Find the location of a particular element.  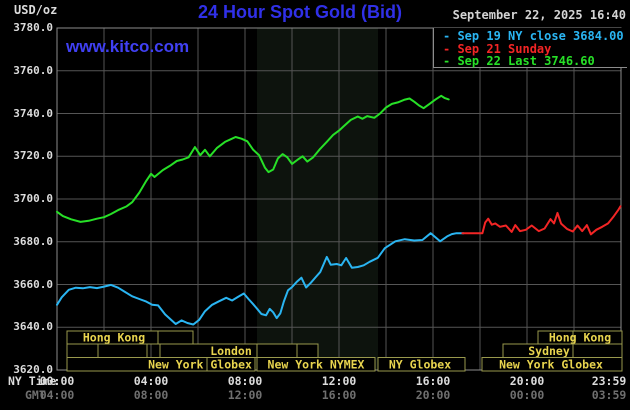

x-tick-ny: 16:00 is located at coordinates (433, 381).